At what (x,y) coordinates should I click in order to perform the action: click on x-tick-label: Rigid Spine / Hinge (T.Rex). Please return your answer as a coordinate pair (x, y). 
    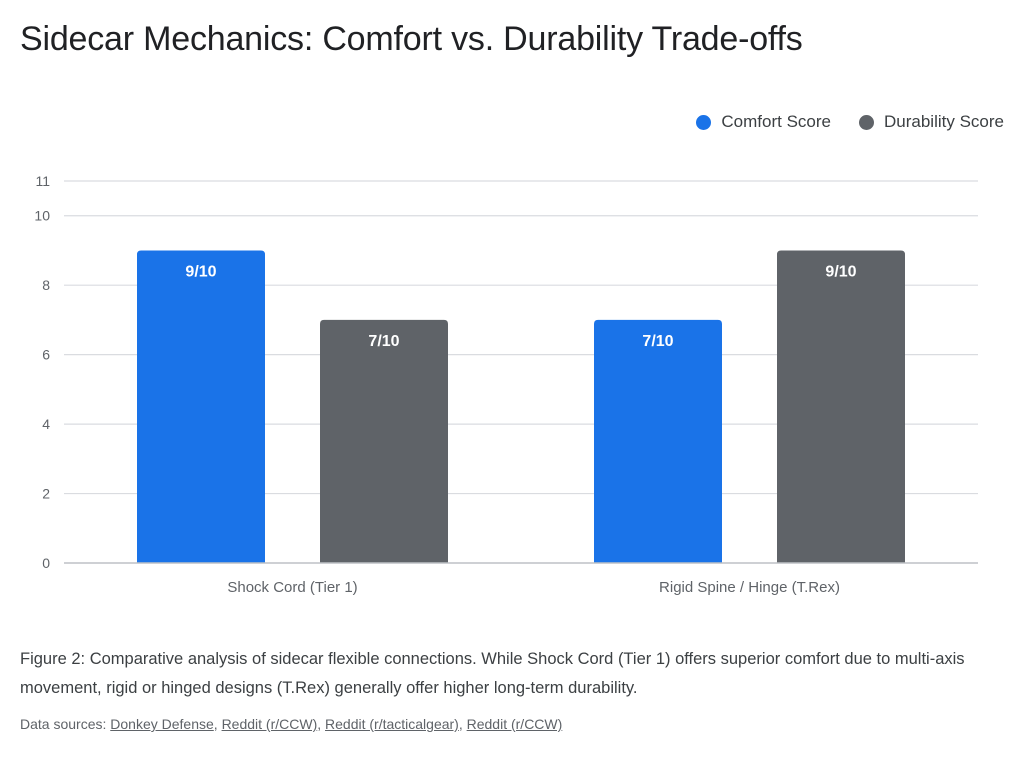
    Looking at the image, I should click on (749, 587).